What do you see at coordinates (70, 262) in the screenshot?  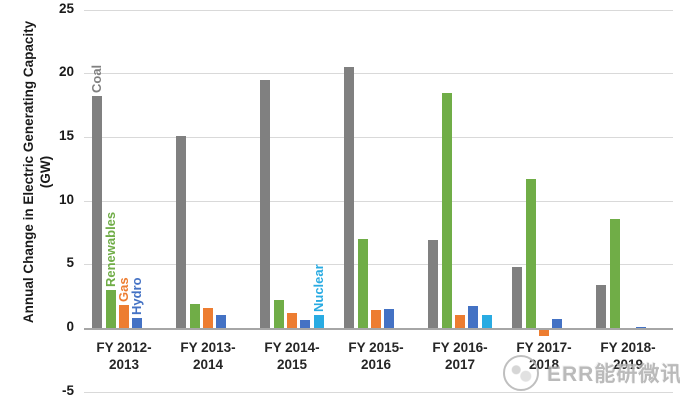 I see `y-tick-label: 5` at bounding box center [70, 262].